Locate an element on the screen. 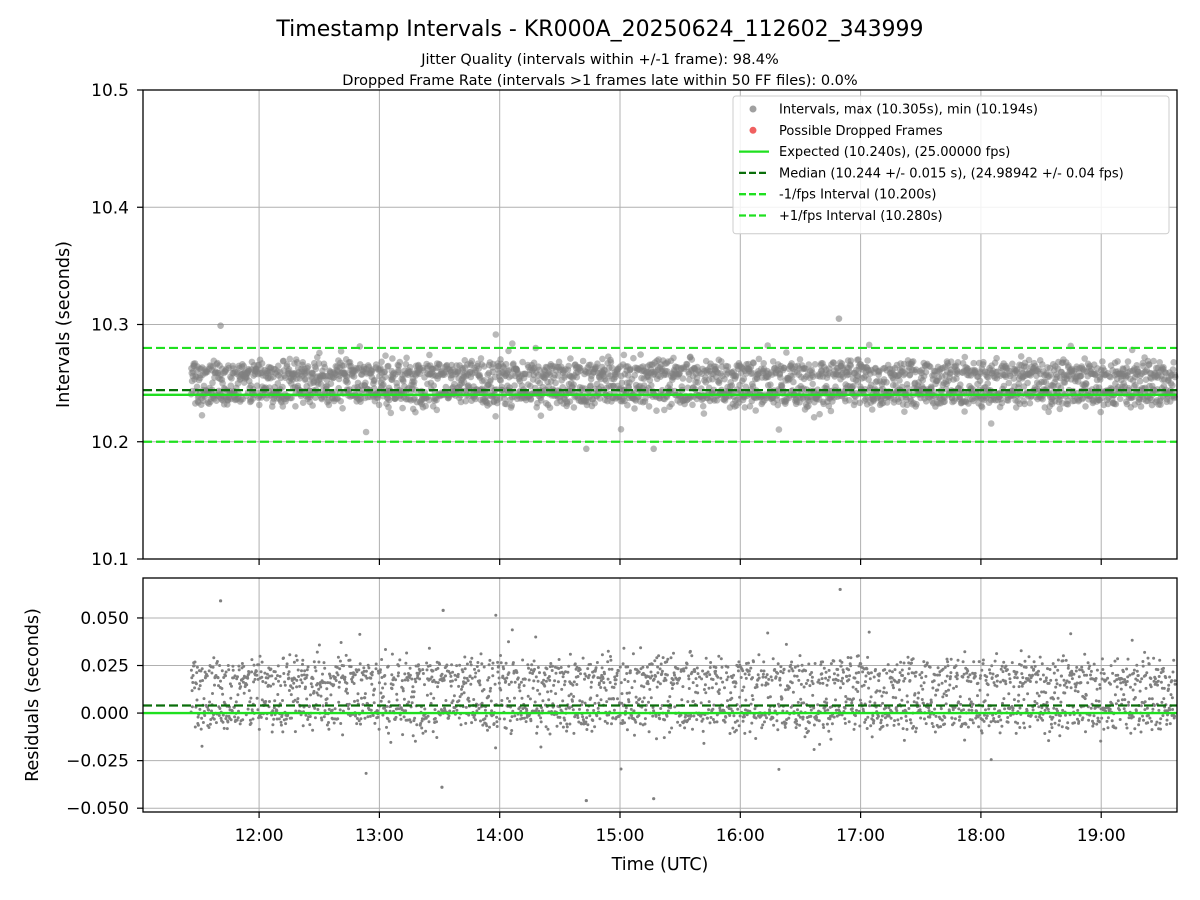  intervals-y-ticks: 10.110.210.310.410.5 is located at coordinates (117, 325).